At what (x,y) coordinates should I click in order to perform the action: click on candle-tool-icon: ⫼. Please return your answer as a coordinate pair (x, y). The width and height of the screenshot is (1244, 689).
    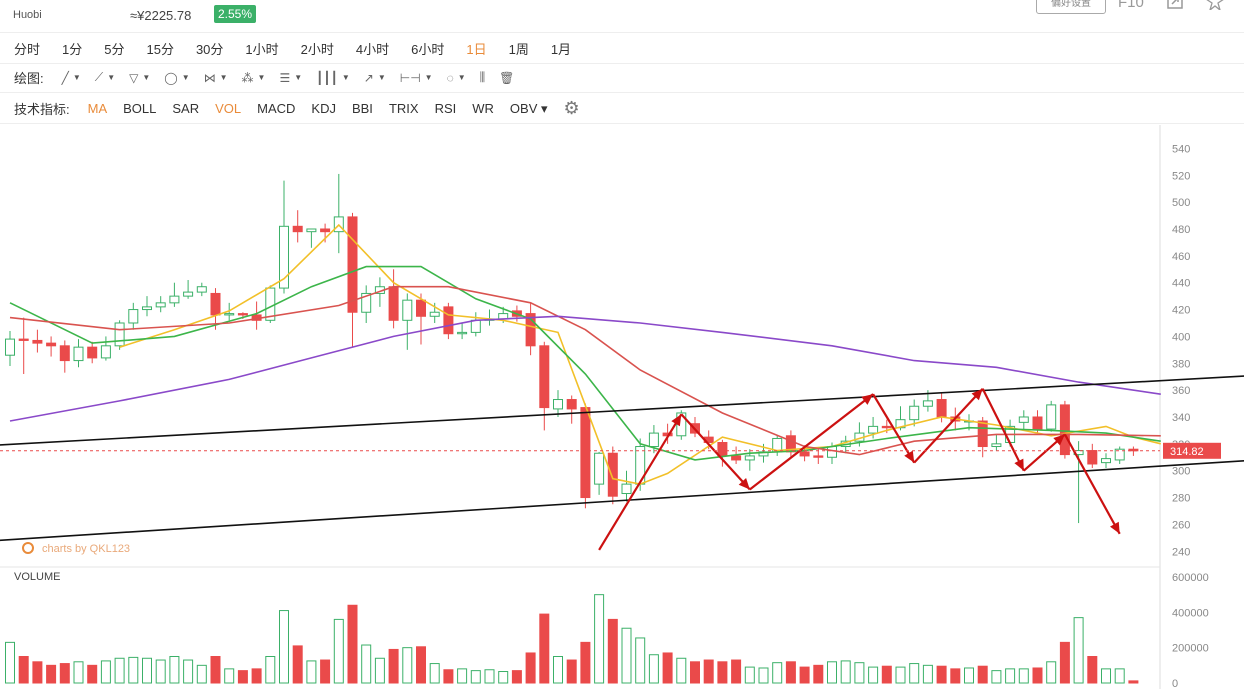
    Looking at the image, I should click on (482, 77).